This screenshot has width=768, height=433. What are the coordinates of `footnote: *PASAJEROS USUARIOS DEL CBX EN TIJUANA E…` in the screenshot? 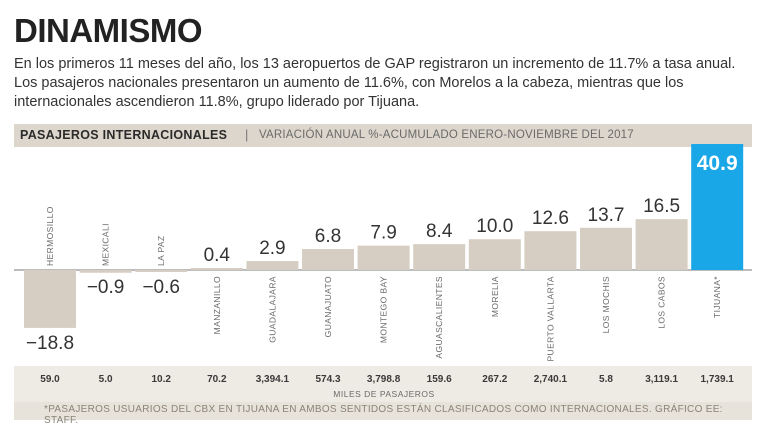 It's located at (383, 415).